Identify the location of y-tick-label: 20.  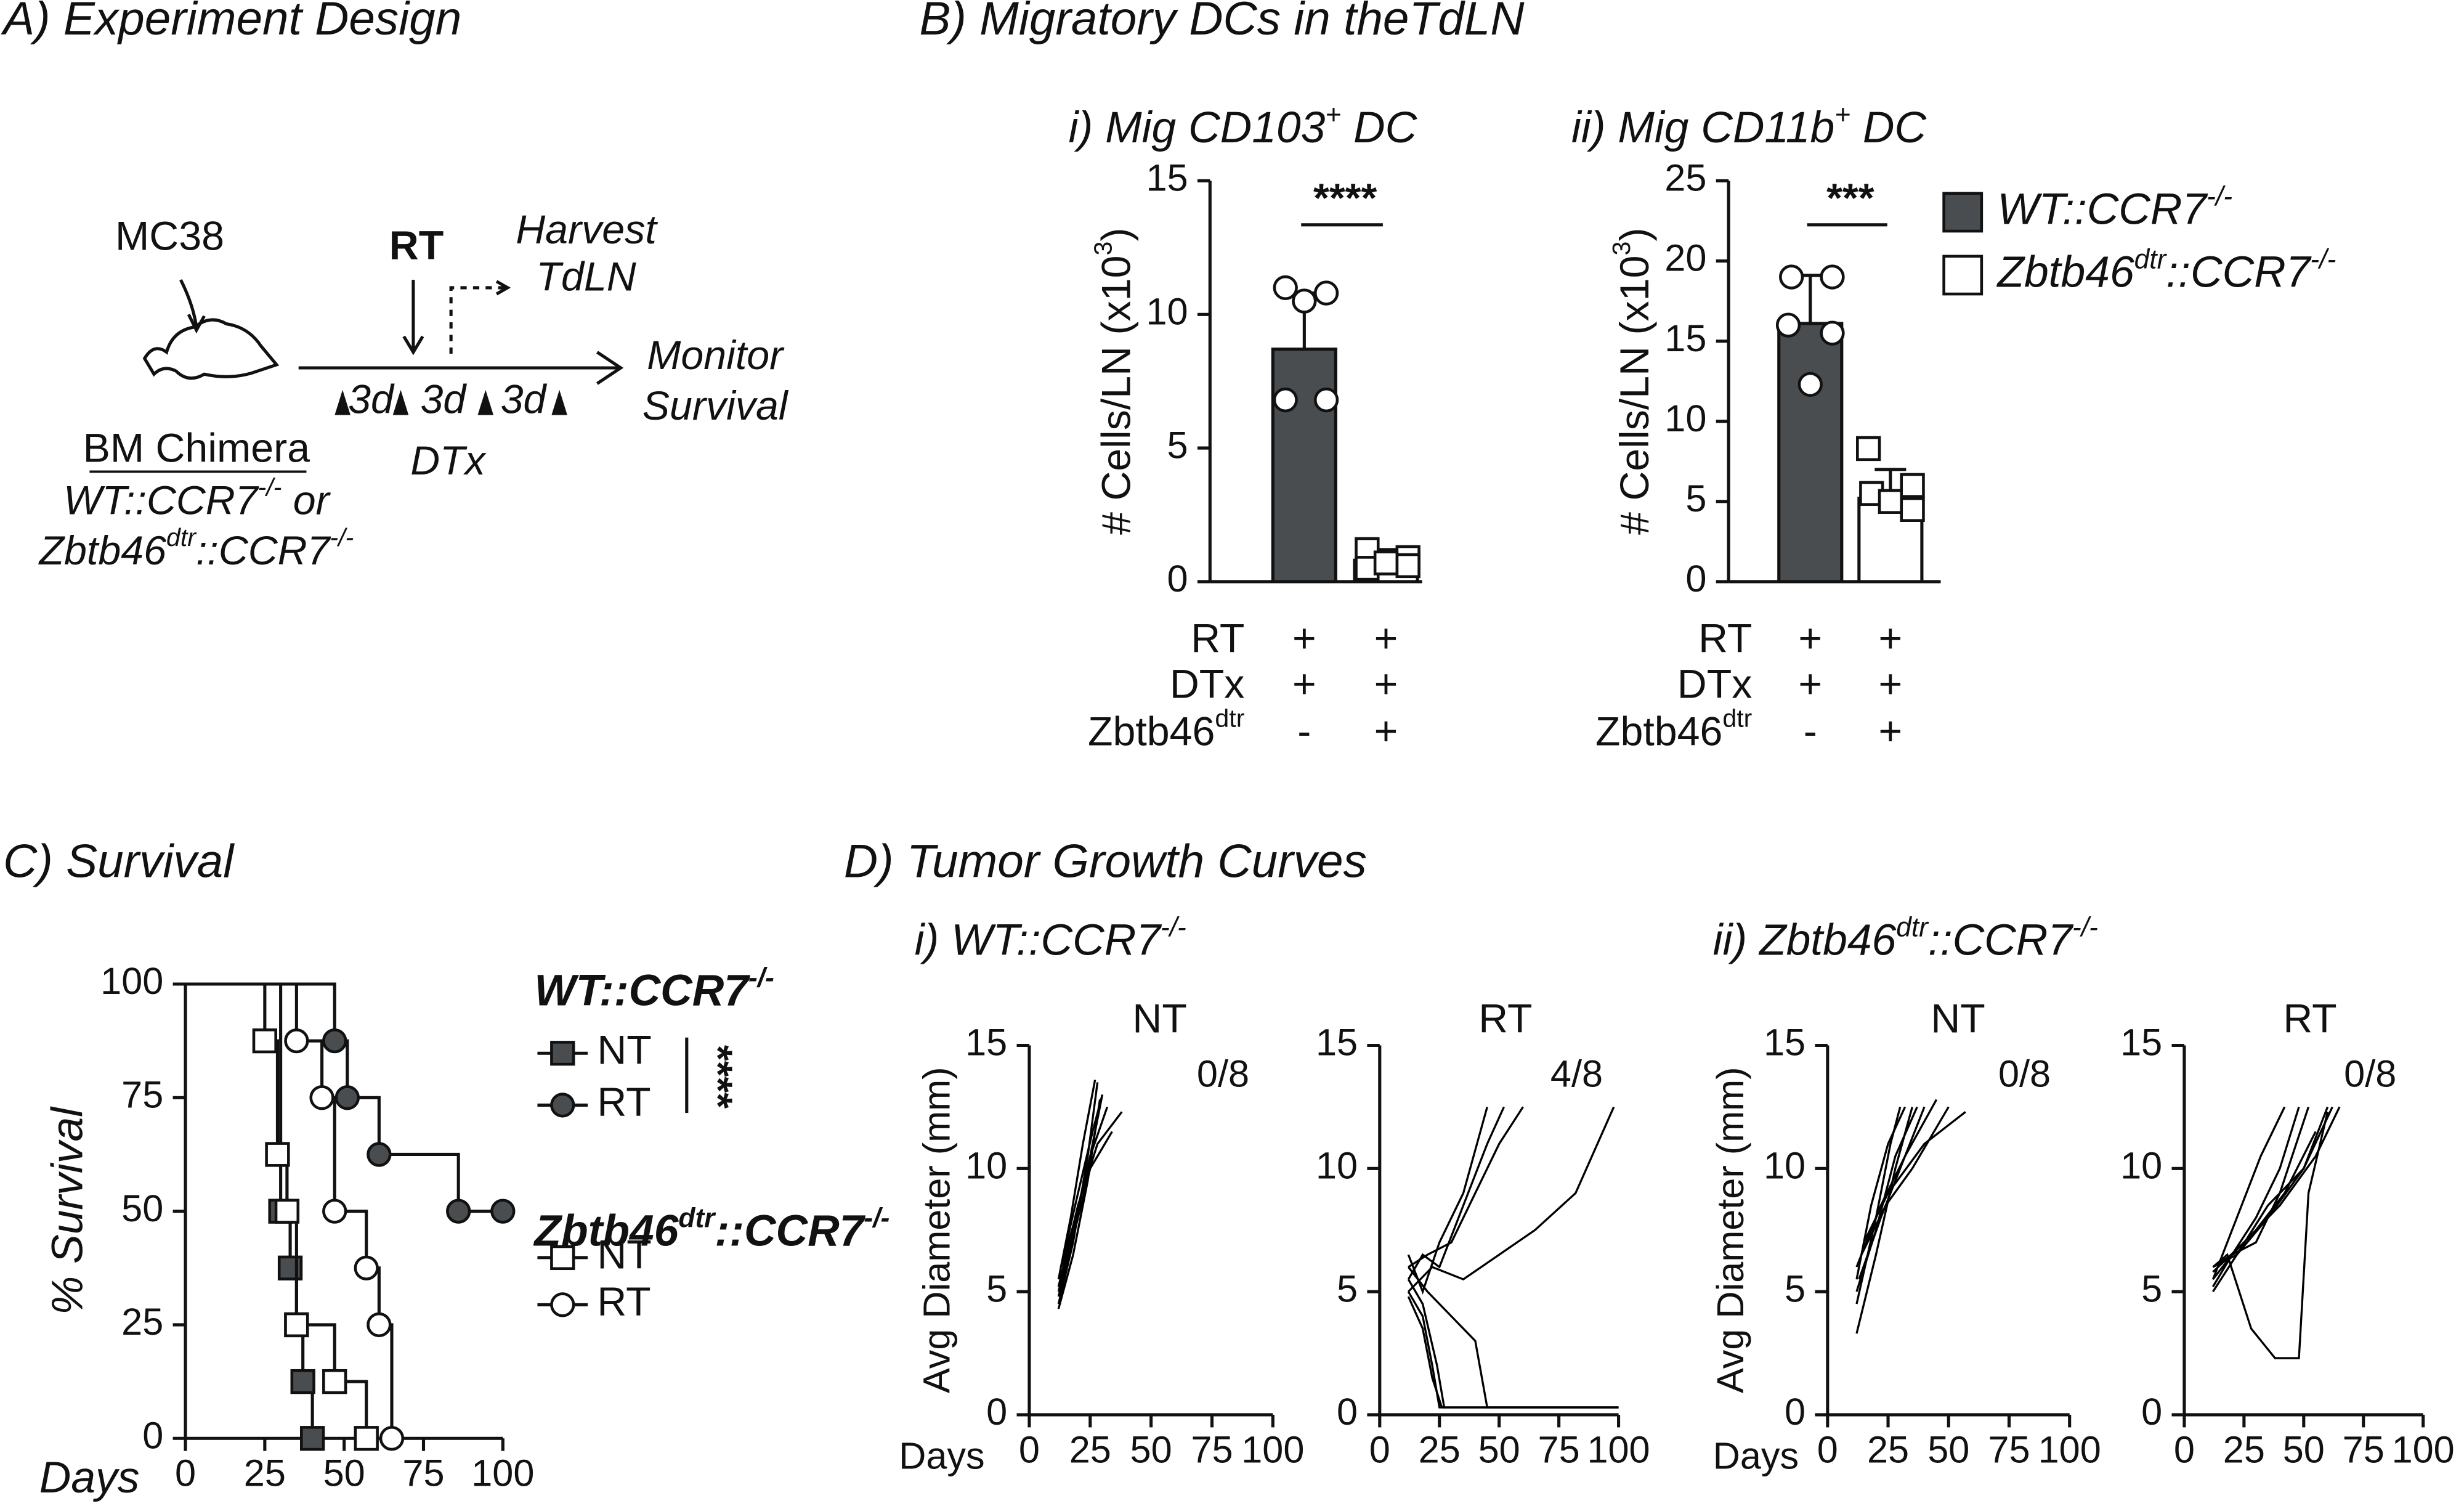
(1685, 258).